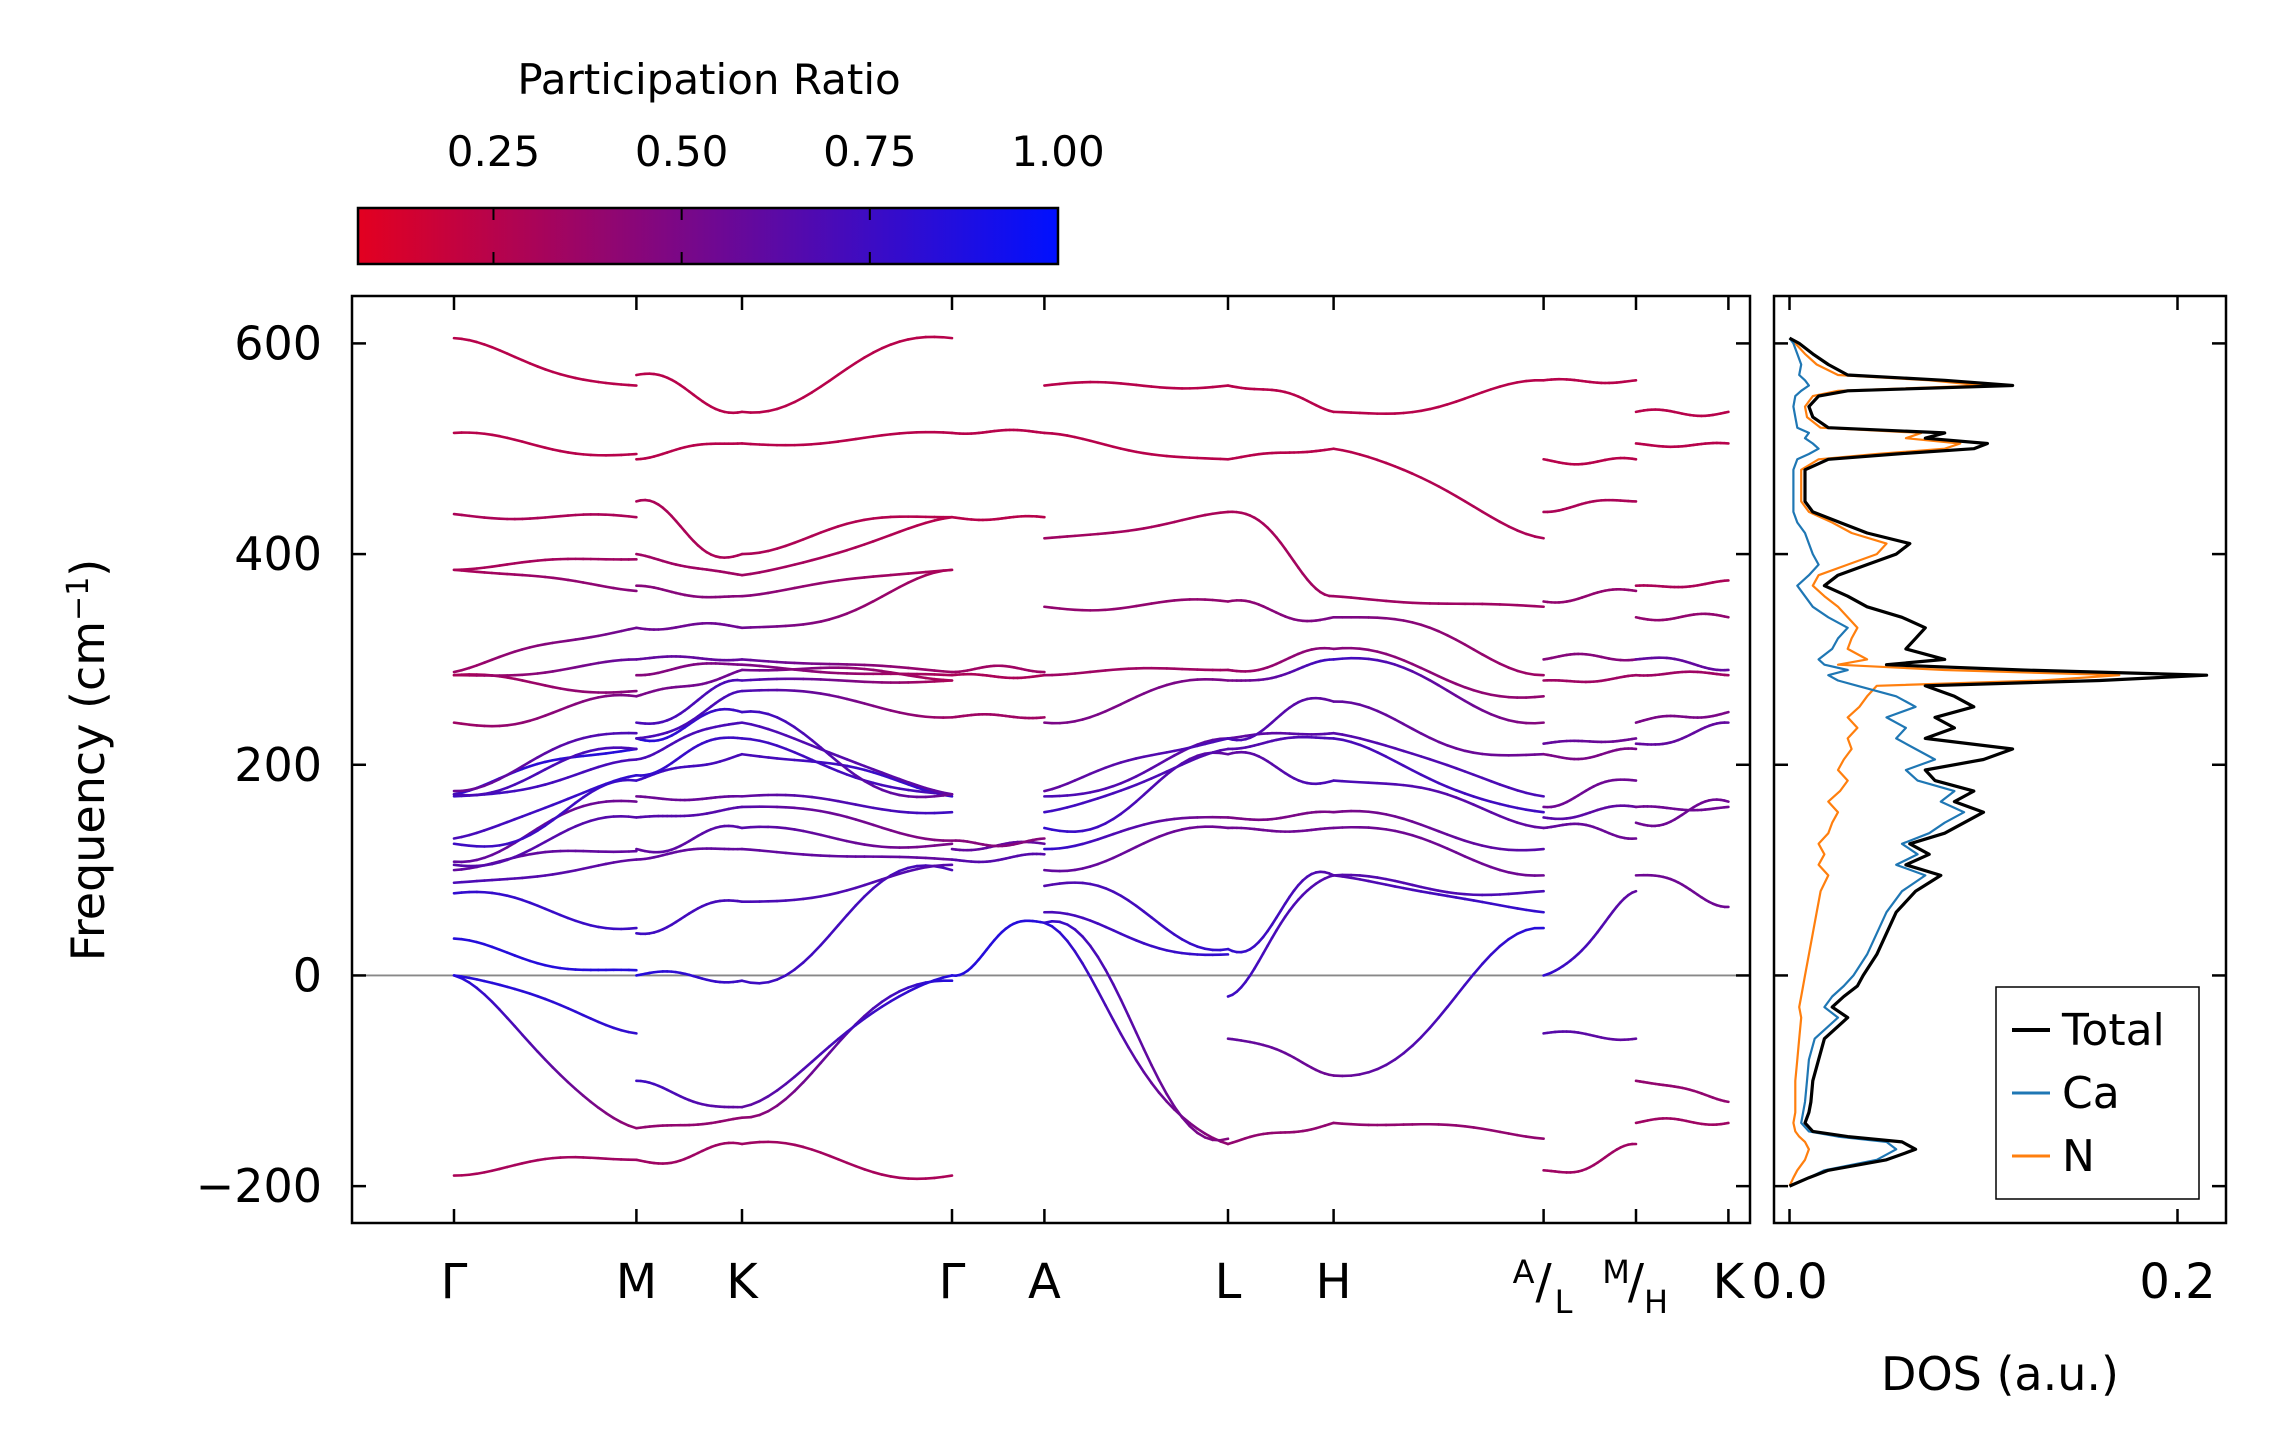 The width and height of the screenshot is (2271, 1455). Describe the element at coordinates (307, 975) in the screenshot. I see `band-ytick-label: 0` at that location.